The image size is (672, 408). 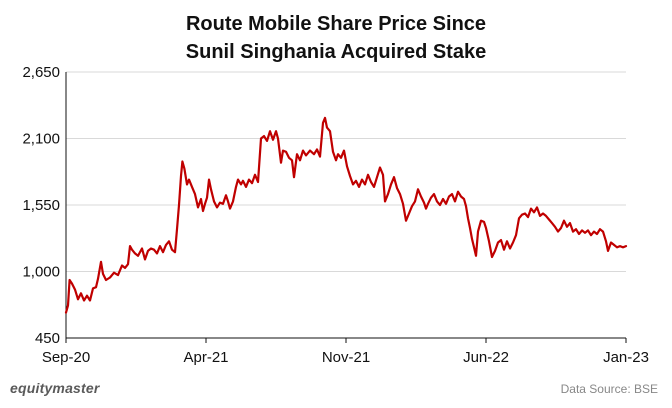 What do you see at coordinates (205, 357) in the screenshot?
I see `x-tick-label: Apr-21` at bounding box center [205, 357].